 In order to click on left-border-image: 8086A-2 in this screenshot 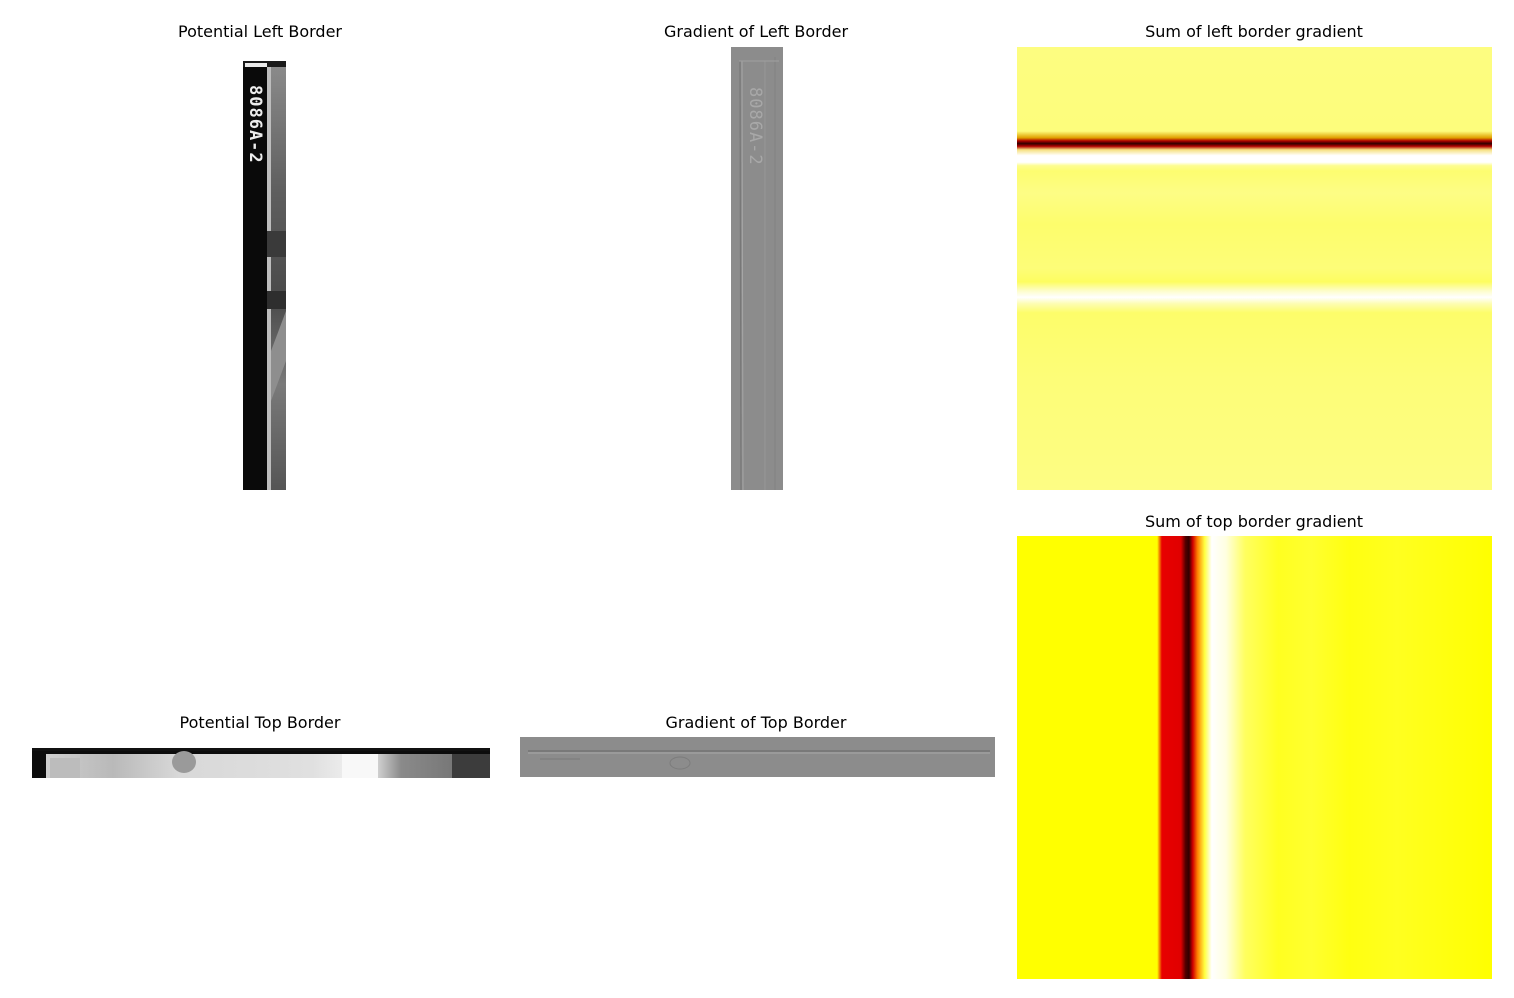, I will do `click(264, 275)`.